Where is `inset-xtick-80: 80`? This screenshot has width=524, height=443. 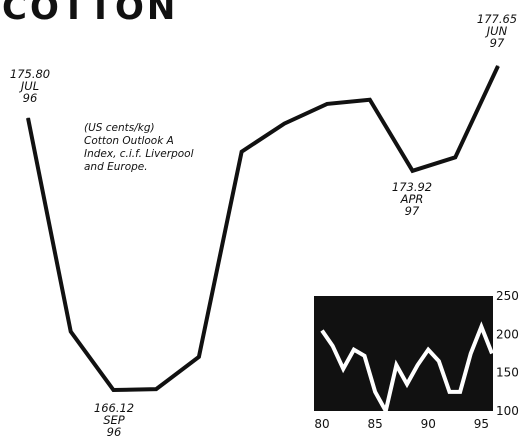 inset-xtick-80: 80 is located at coordinates (321, 424).